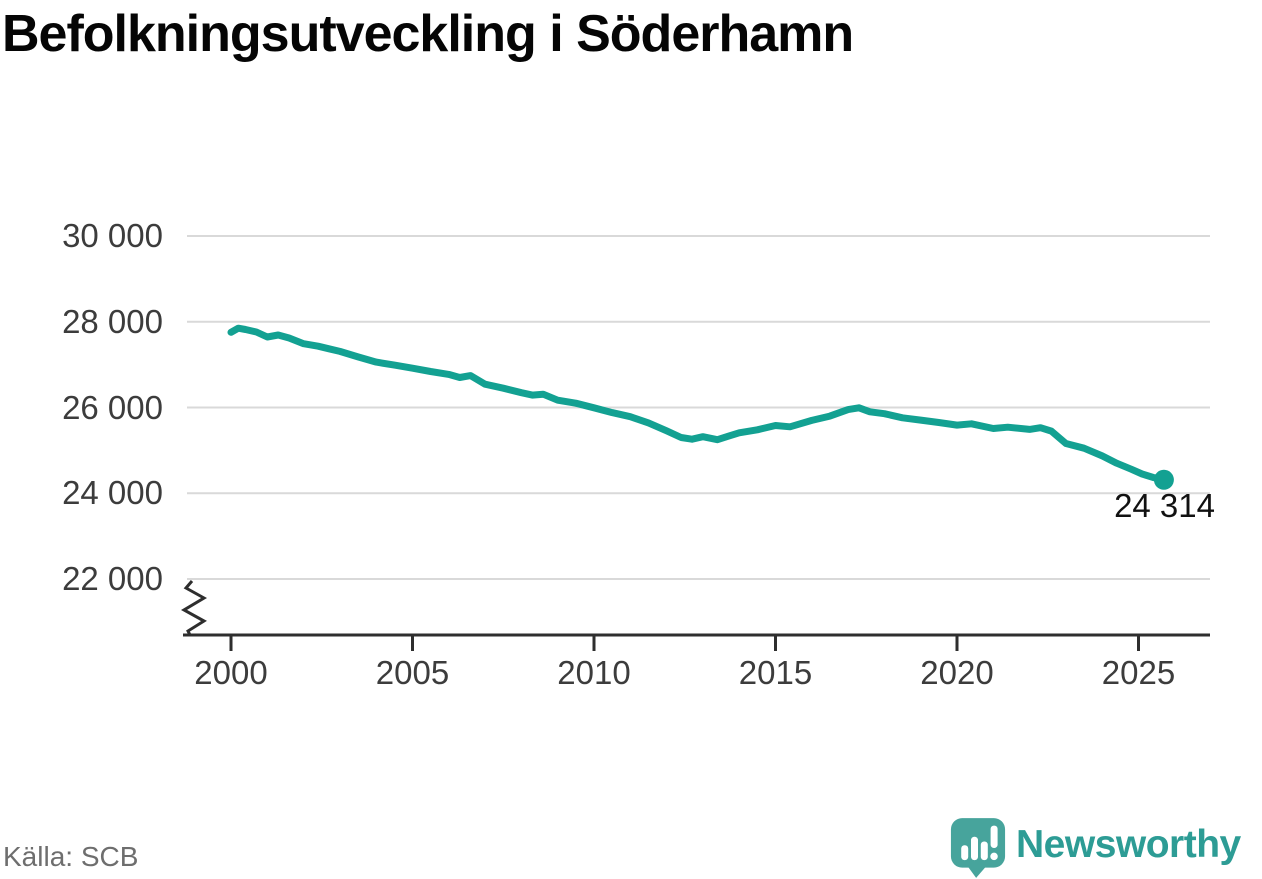 The width and height of the screenshot is (1262, 879). I want to click on y-axis-tick-label: 24 000, so click(112, 493).